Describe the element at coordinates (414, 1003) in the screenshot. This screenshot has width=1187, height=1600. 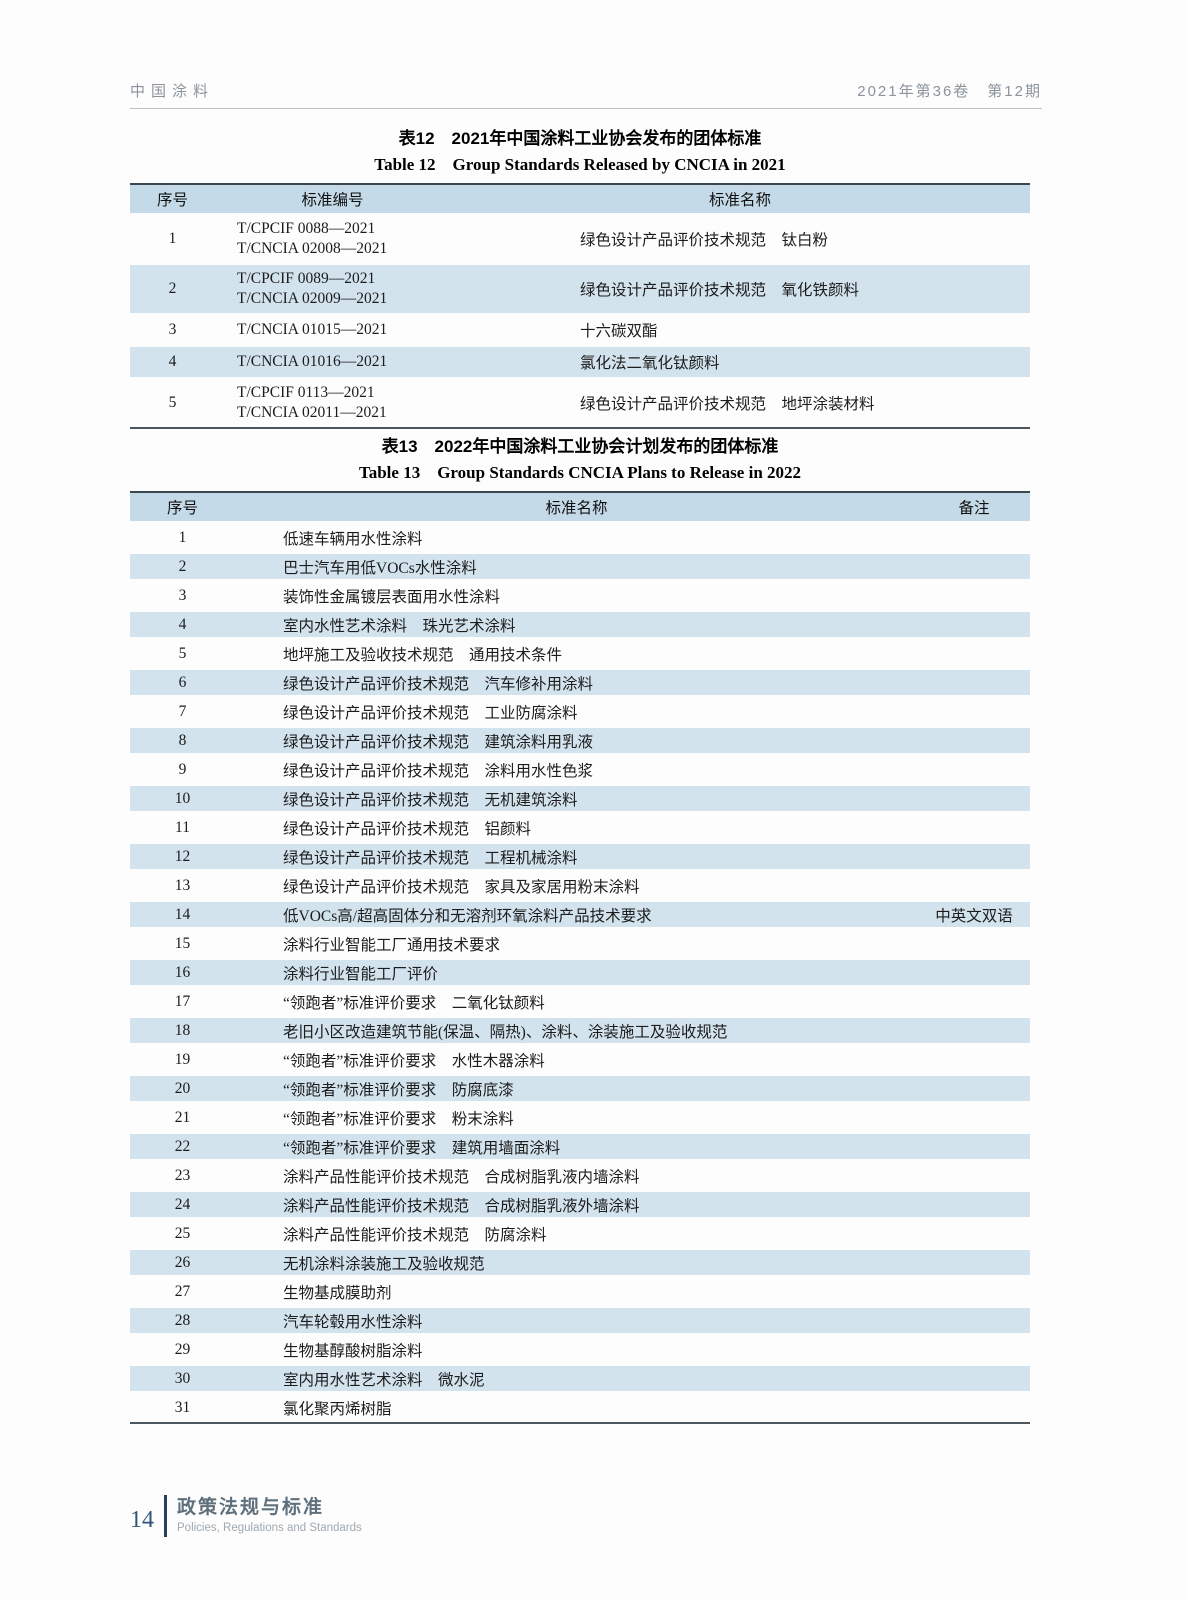
I see `standard-name: “领跑者”标准评价要求 二氧化钛颜料` at that location.